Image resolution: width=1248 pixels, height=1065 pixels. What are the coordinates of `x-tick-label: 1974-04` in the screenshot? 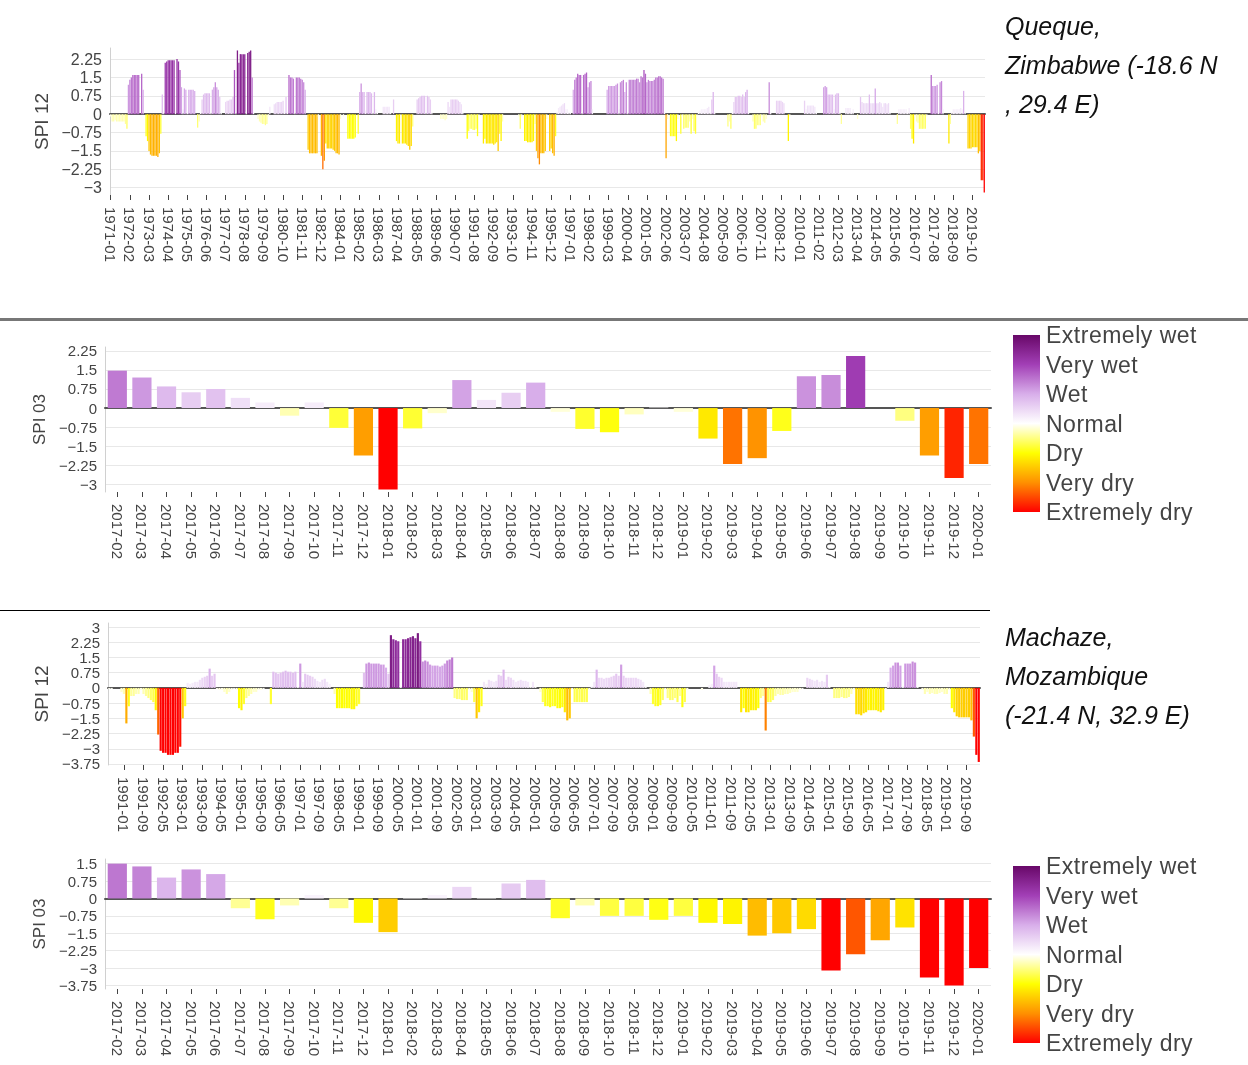 It's located at (168, 235).